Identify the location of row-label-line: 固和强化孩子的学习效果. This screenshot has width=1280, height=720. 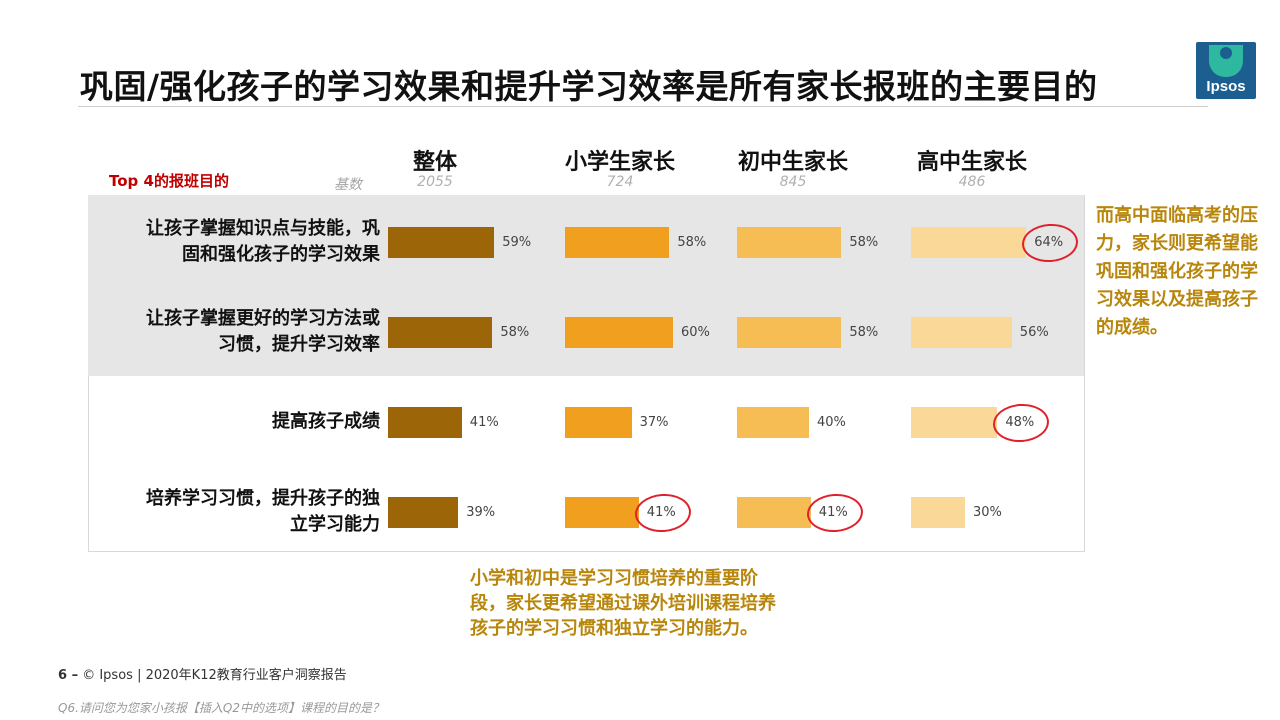
(281, 254).